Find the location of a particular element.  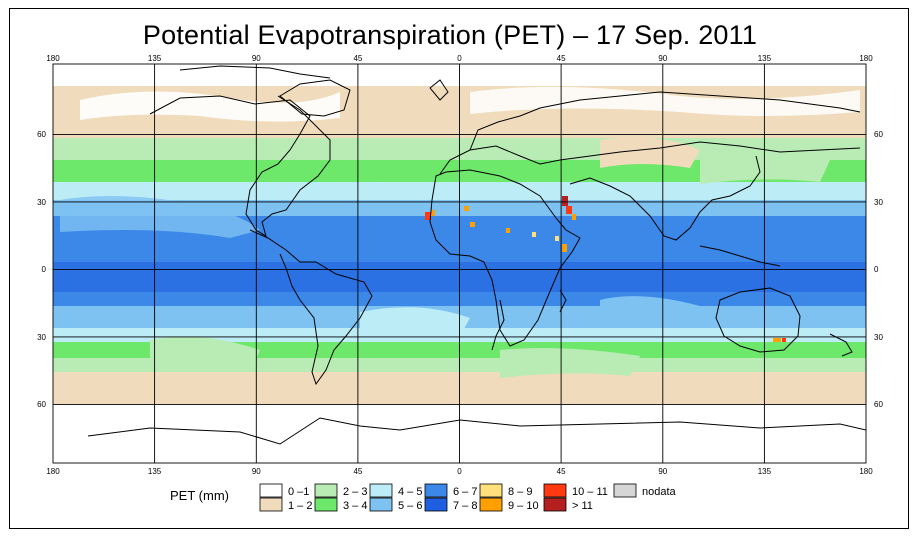

legend-label-2: 2 – 3 is located at coordinates (355, 492).